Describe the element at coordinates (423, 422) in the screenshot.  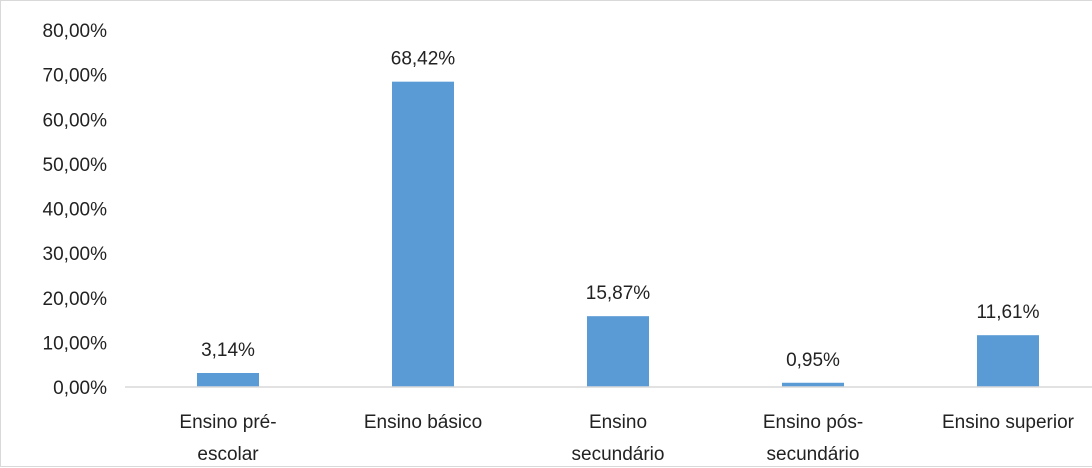
I see `x-tick-label: Ensino básico` at that location.